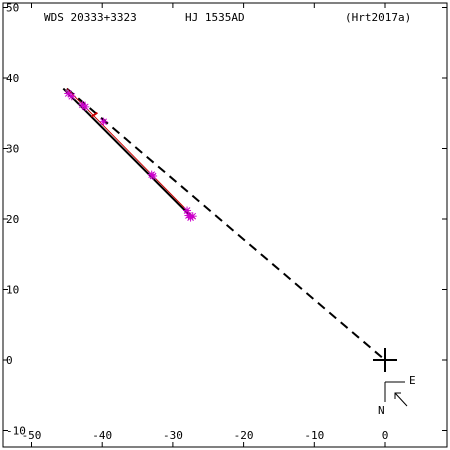  I want to click on x-tick-label: 0, so click(385, 435).